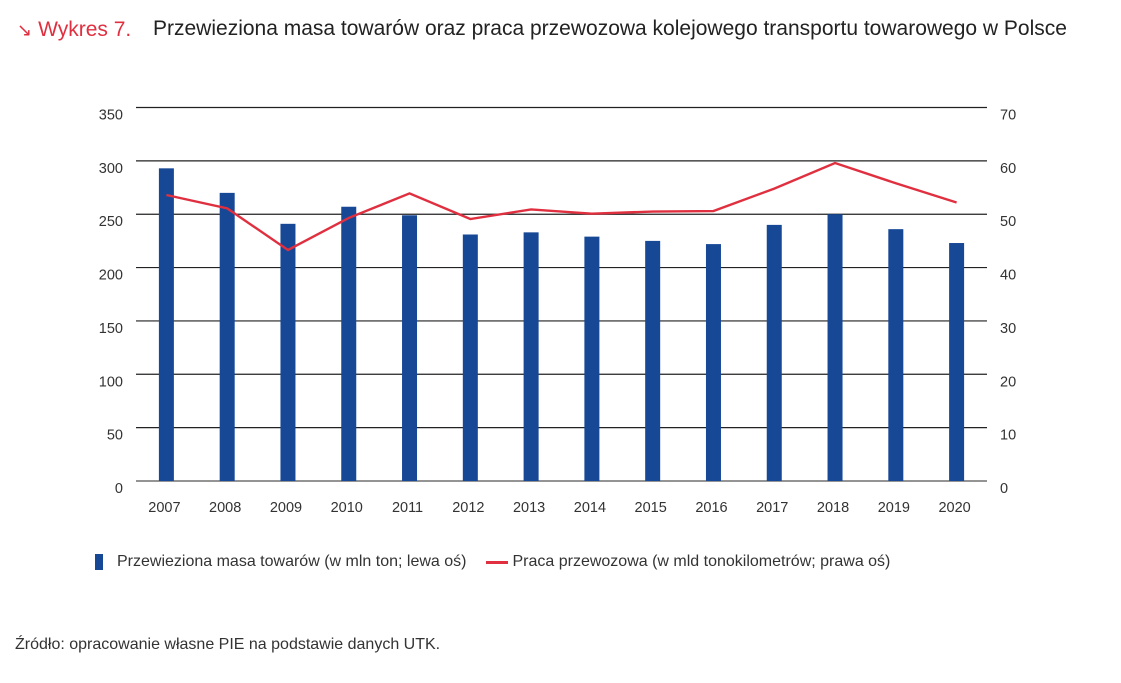 The width and height of the screenshot is (1121, 683). I want to click on arrow-down-right-icon: ↘, so click(25, 30).